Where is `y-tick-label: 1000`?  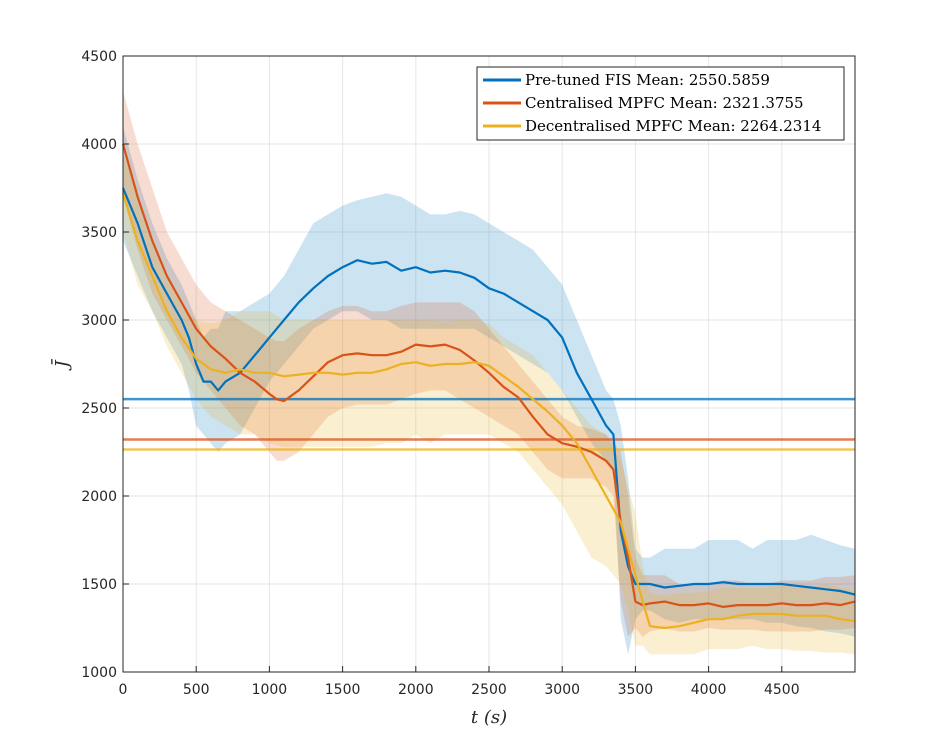
y-tick-label: 1000 is located at coordinates (99, 673).